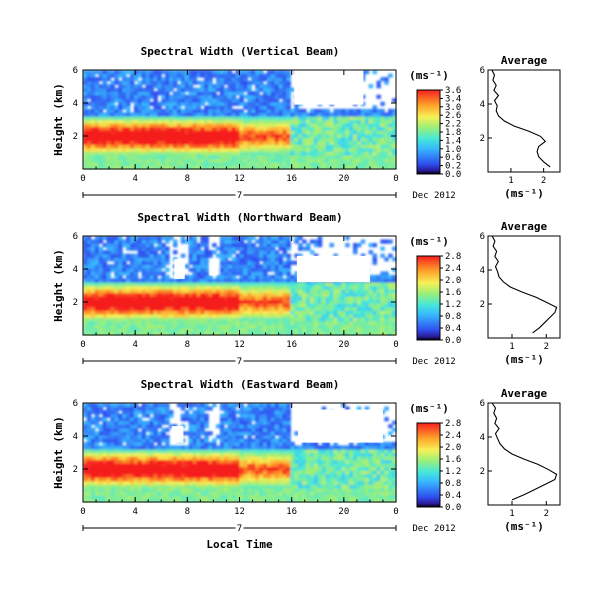 This screenshot has height=598, width=610. What do you see at coordinates (239, 544) in the screenshot?
I see `x-axis-label: Local Time` at bounding box center [239, 544].